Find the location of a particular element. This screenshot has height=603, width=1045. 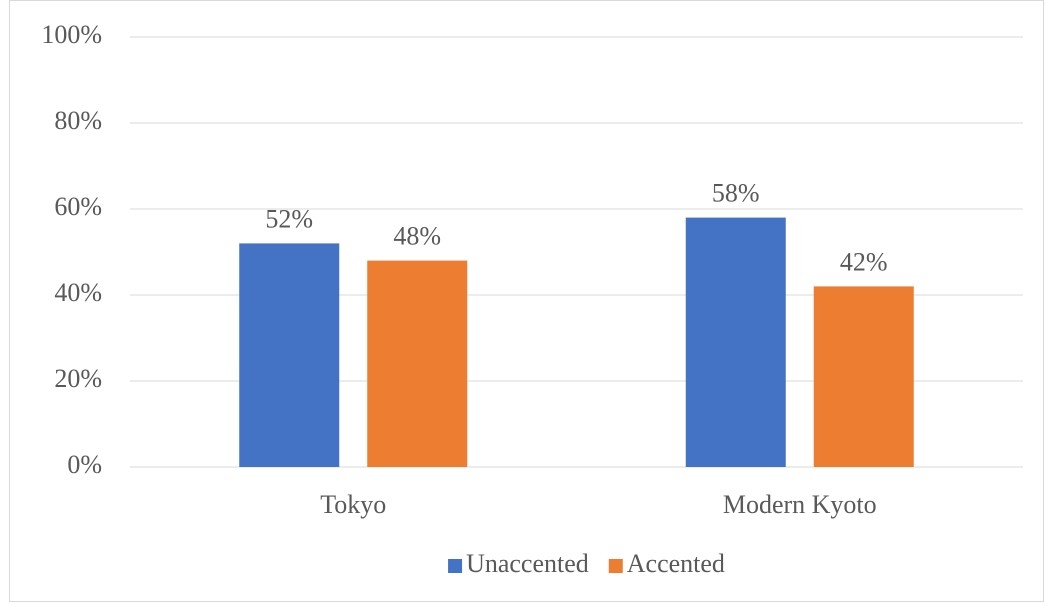

y-tick-label: 80% is located at coordinates (78, 120).